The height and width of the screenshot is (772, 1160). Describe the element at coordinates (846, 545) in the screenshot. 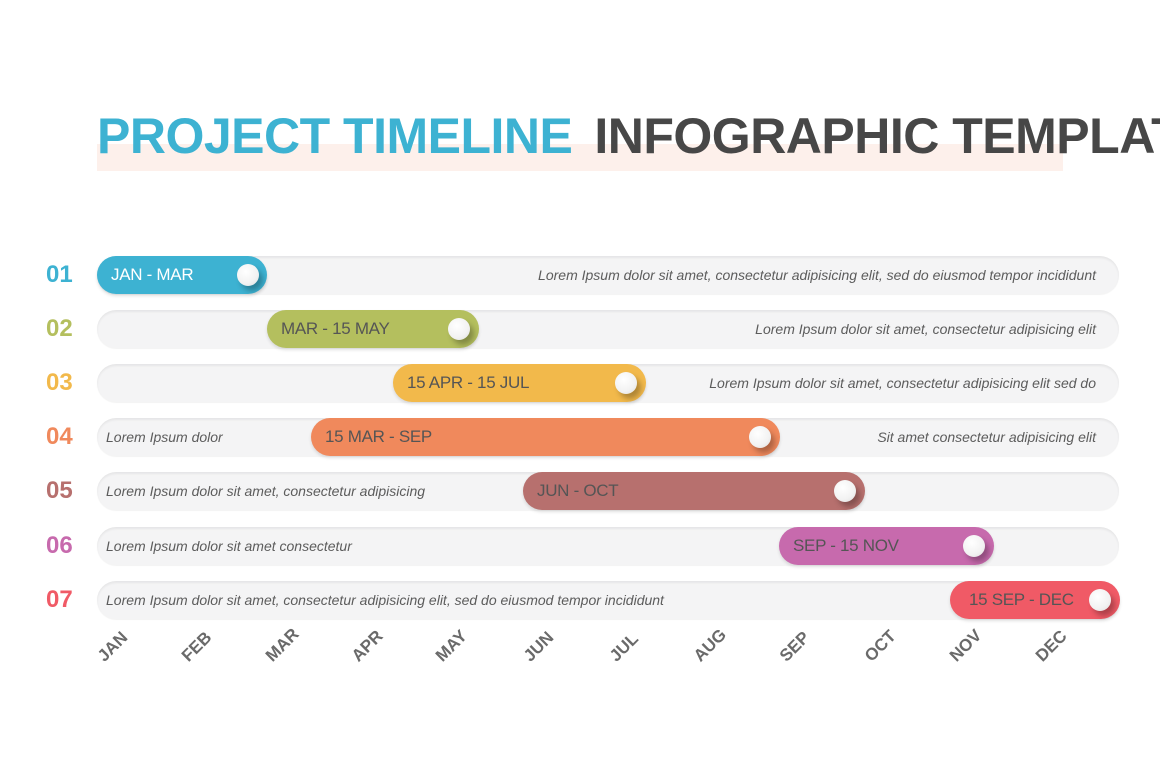

I see `bar-label: SEP - 15 NOV` at that location.